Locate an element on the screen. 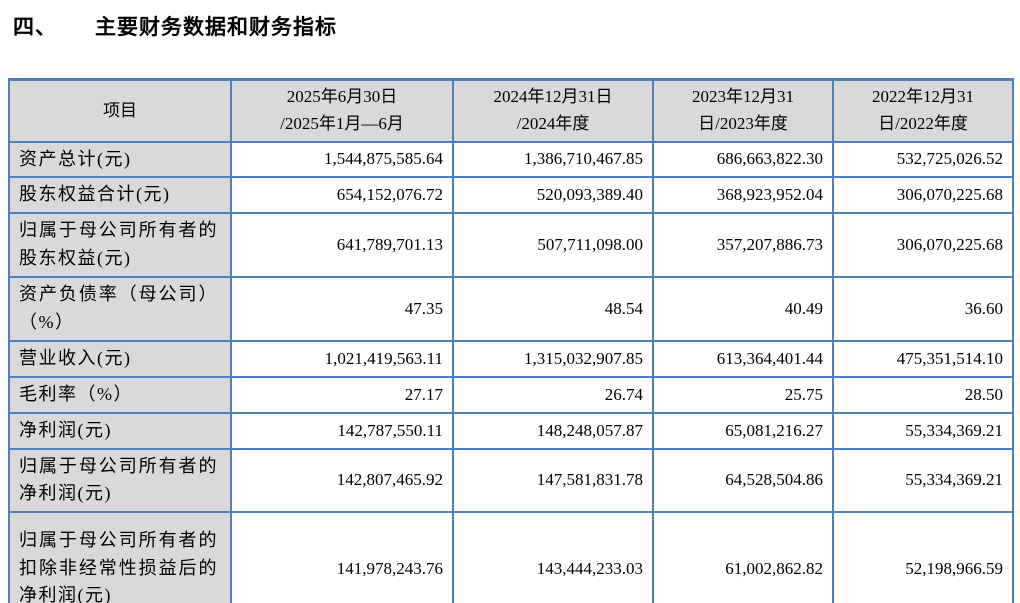  column-header-item: 项目 is located at coordinates (120, 110).